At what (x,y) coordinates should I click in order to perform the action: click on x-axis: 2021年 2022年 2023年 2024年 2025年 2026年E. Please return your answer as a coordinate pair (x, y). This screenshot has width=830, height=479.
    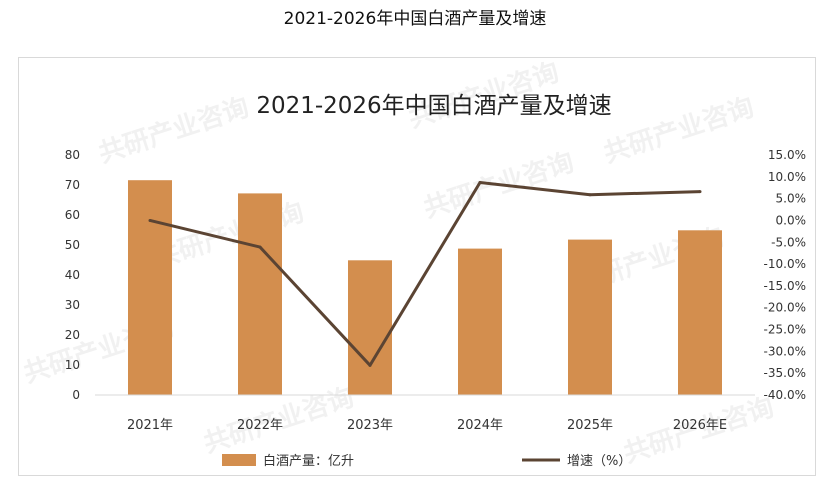
    Looking at the image, I should click on (425, 413).